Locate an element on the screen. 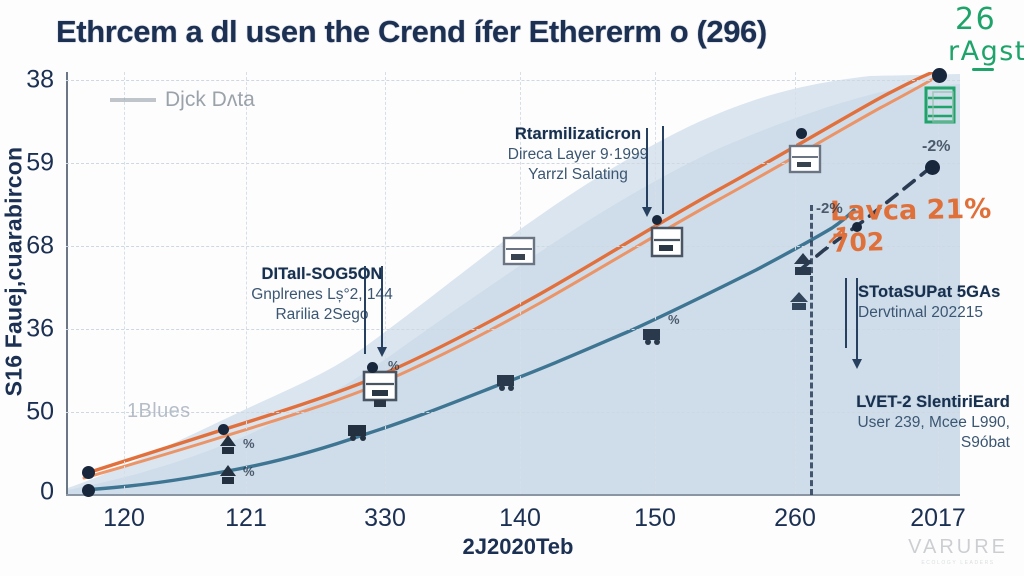 The width and height of the screenshot is (1024, 576). handwriting-ragst: rAgst is located at coordinates (986, 51).